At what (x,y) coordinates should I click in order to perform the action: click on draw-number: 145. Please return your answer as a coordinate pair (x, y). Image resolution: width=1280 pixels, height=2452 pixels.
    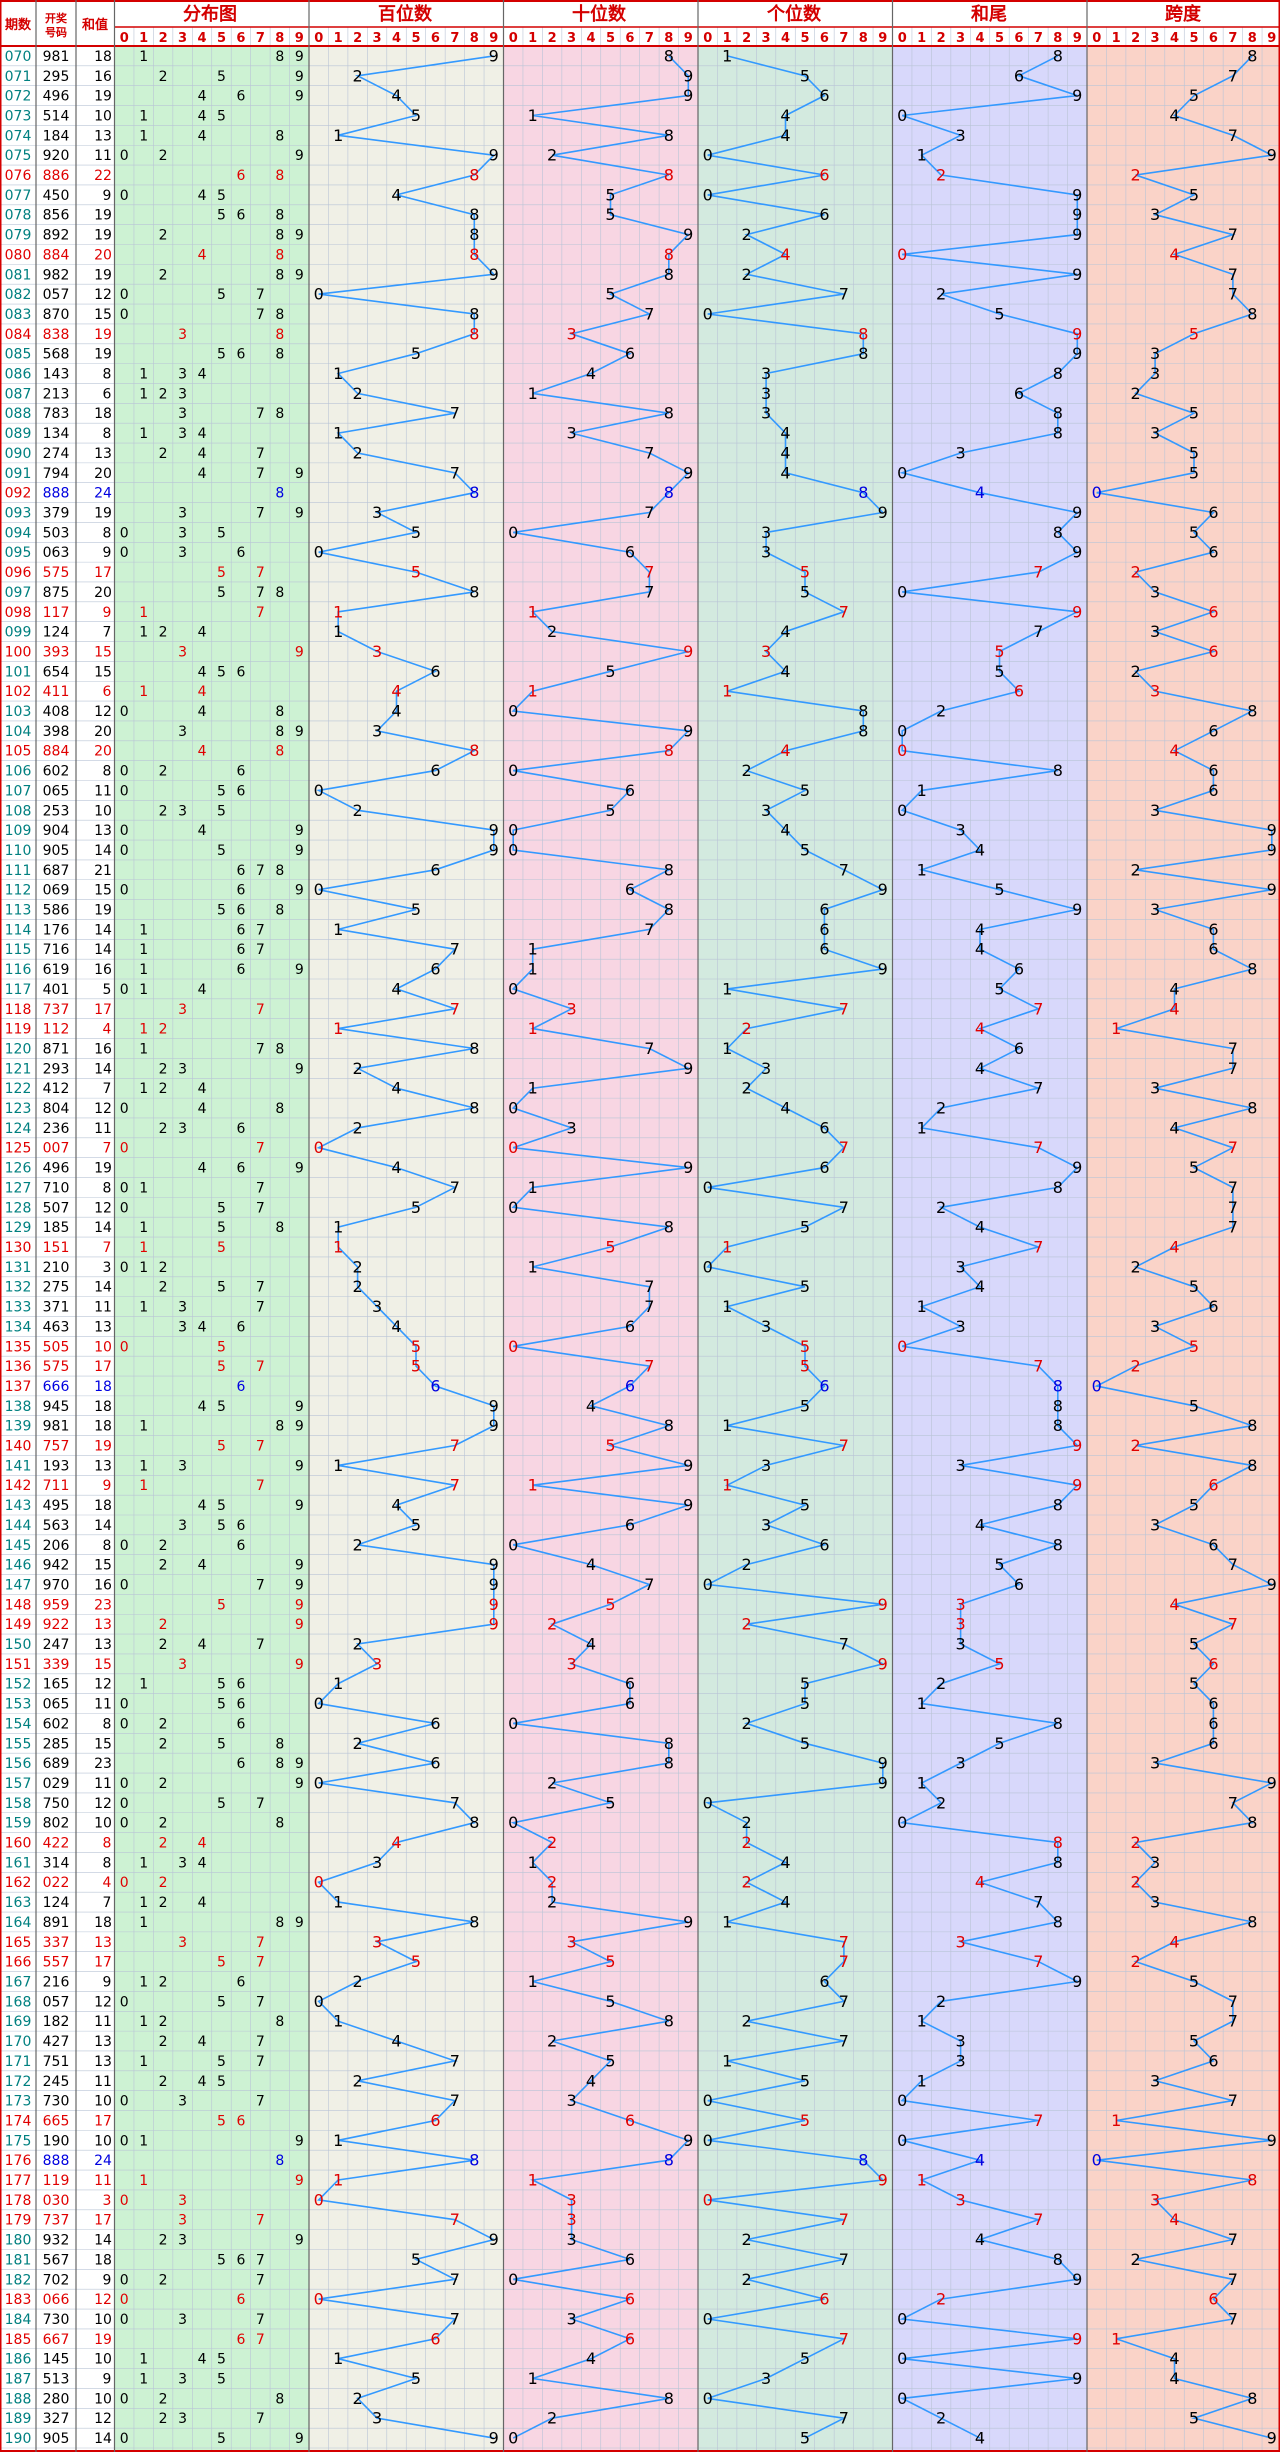
    Looking at the image, I should click on (56, 2360).